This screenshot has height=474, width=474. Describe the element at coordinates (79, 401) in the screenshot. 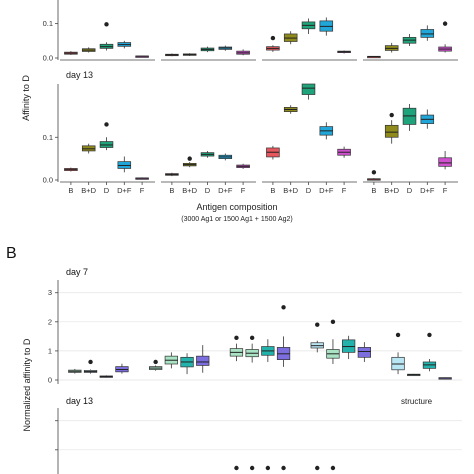

I see `panel-b-facet-label-day13: day 13` at that location.